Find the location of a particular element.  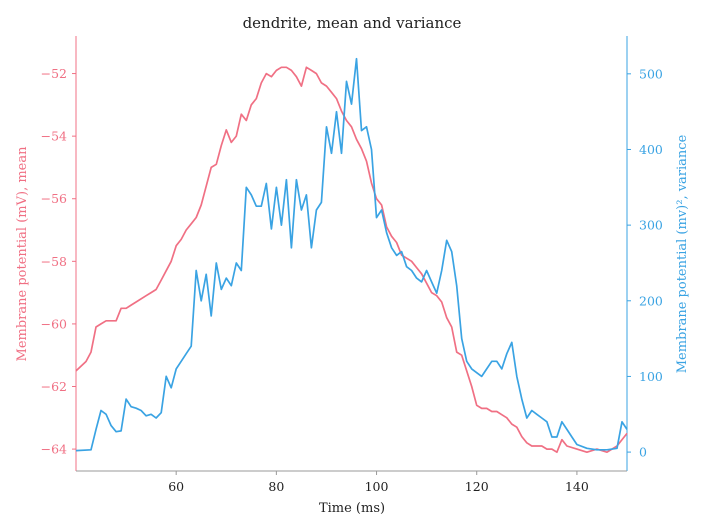

x-tick-label: 120 is located at coordinates (477, 486).